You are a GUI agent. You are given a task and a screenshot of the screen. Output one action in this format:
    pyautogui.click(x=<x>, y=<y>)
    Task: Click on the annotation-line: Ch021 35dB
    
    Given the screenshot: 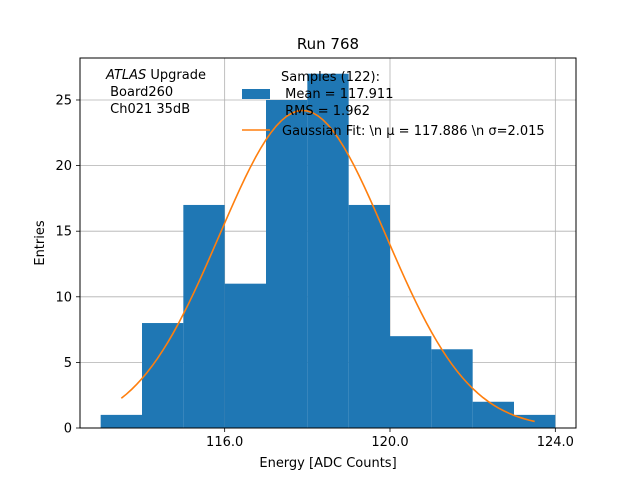 What is the action you would take?
    pyautogui.click(x=148, y=109)
    